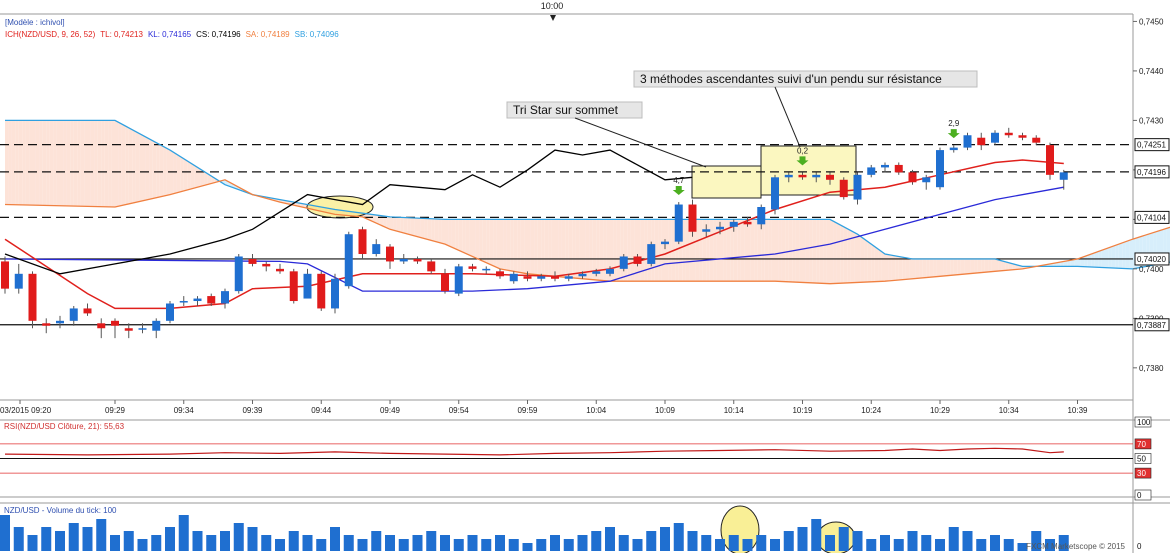  What do you see at coordinates (348, 212) in the screenshot?
I see `chikou-line` at bounding box center [348, 212].